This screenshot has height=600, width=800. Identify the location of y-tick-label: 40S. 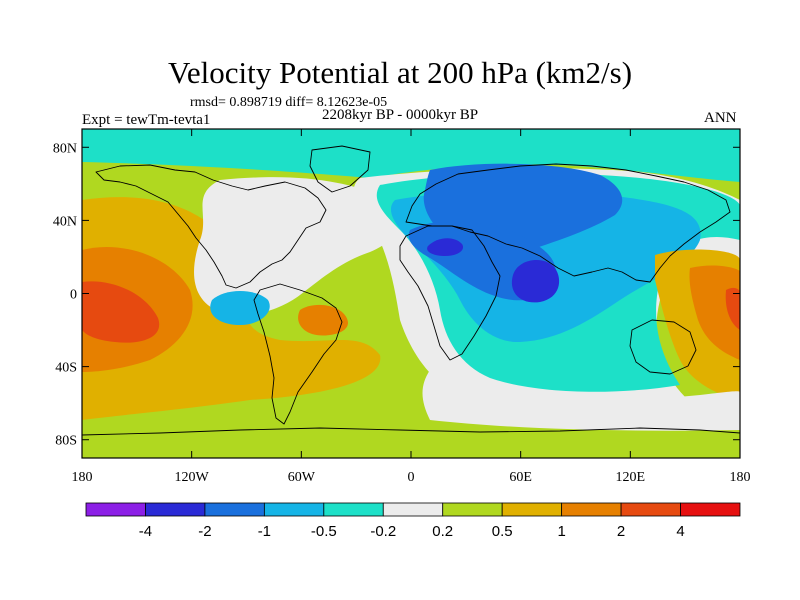
(66, 368).